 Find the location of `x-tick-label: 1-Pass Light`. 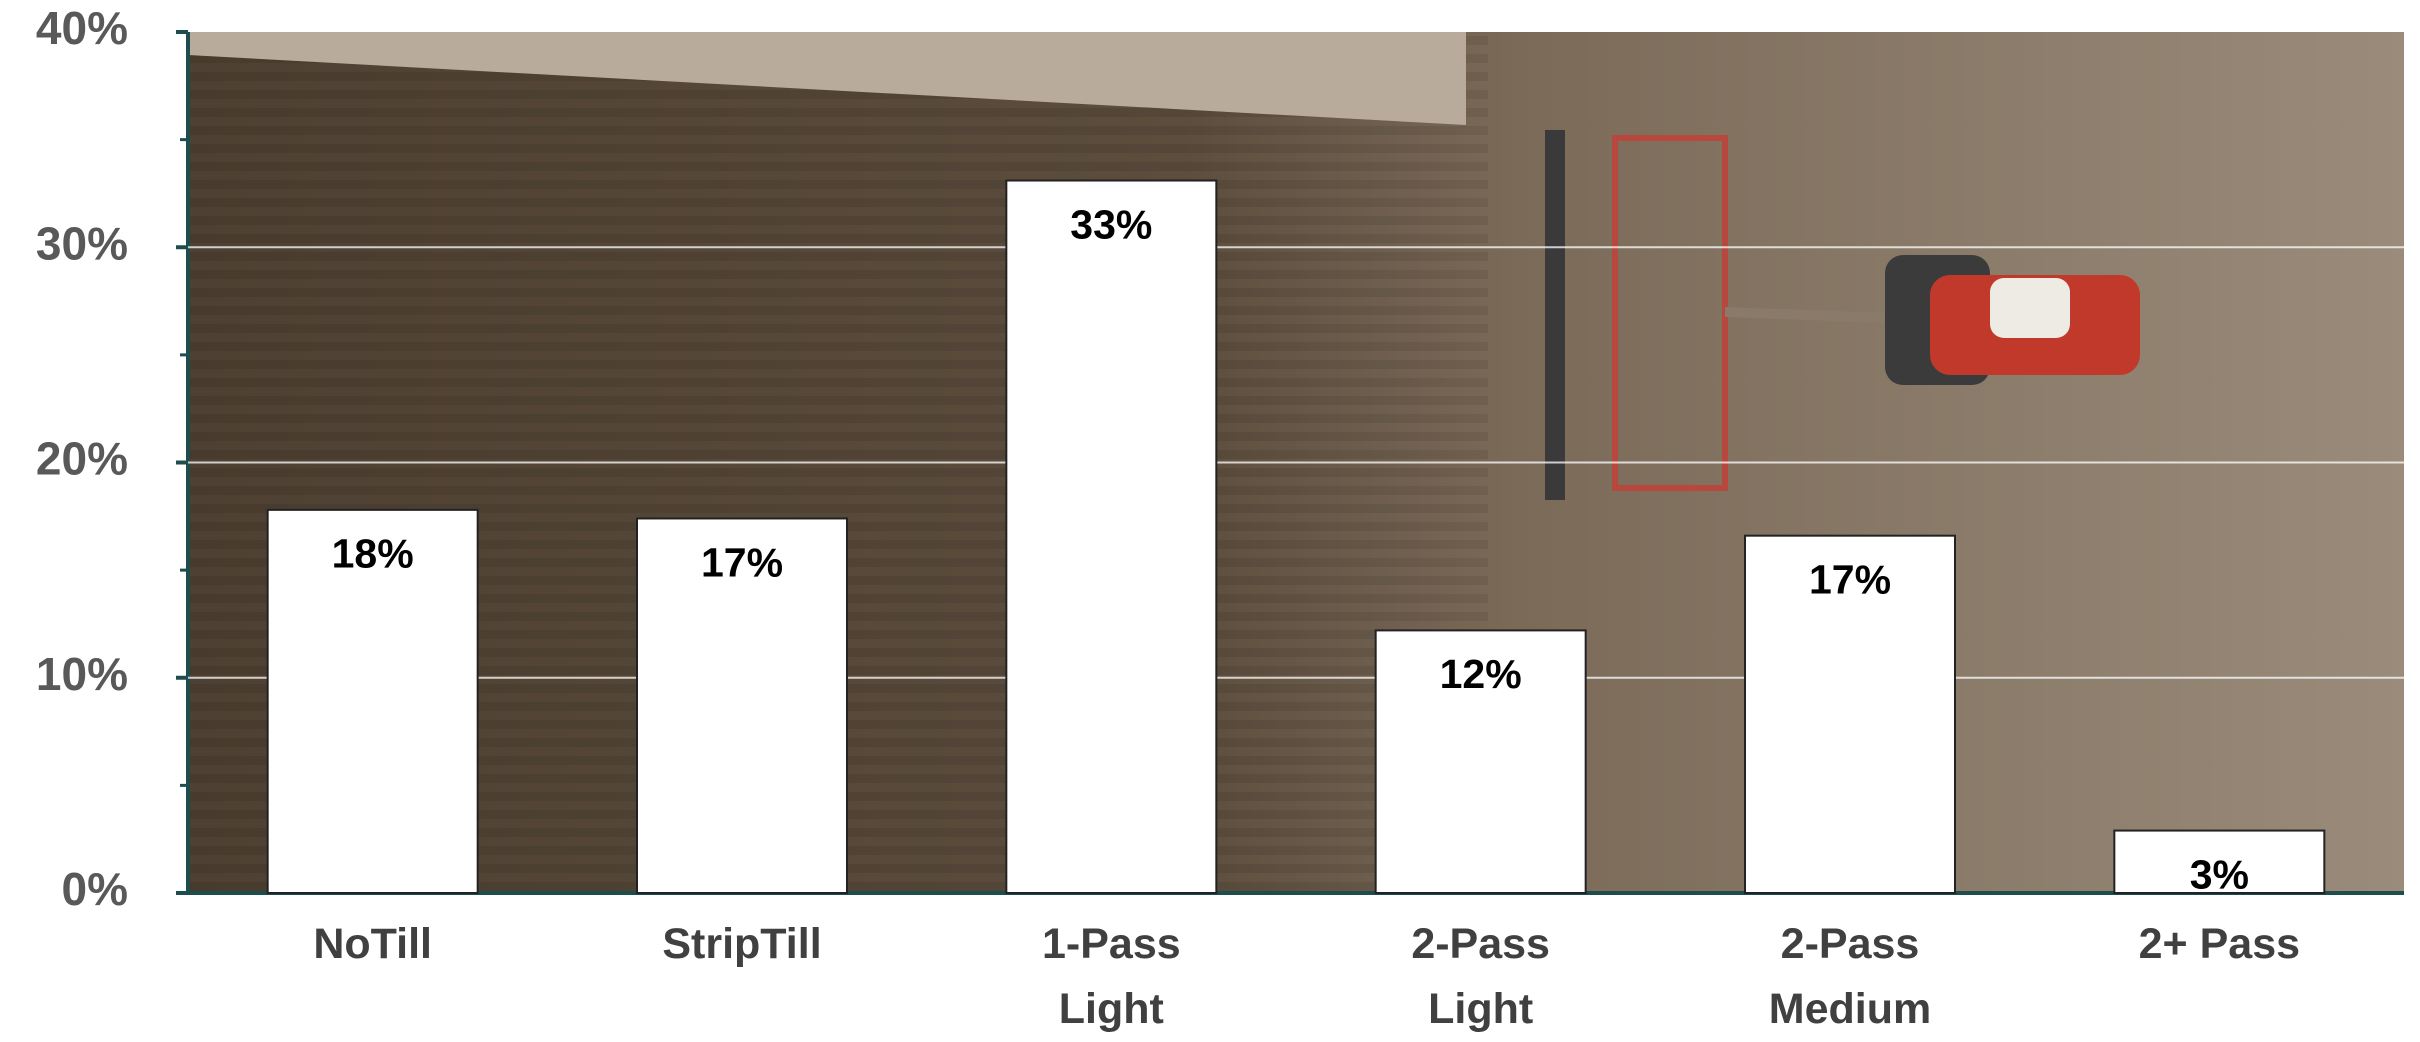

x-tick-label: 1-Pass Light is located at coordinates (1111, 976).